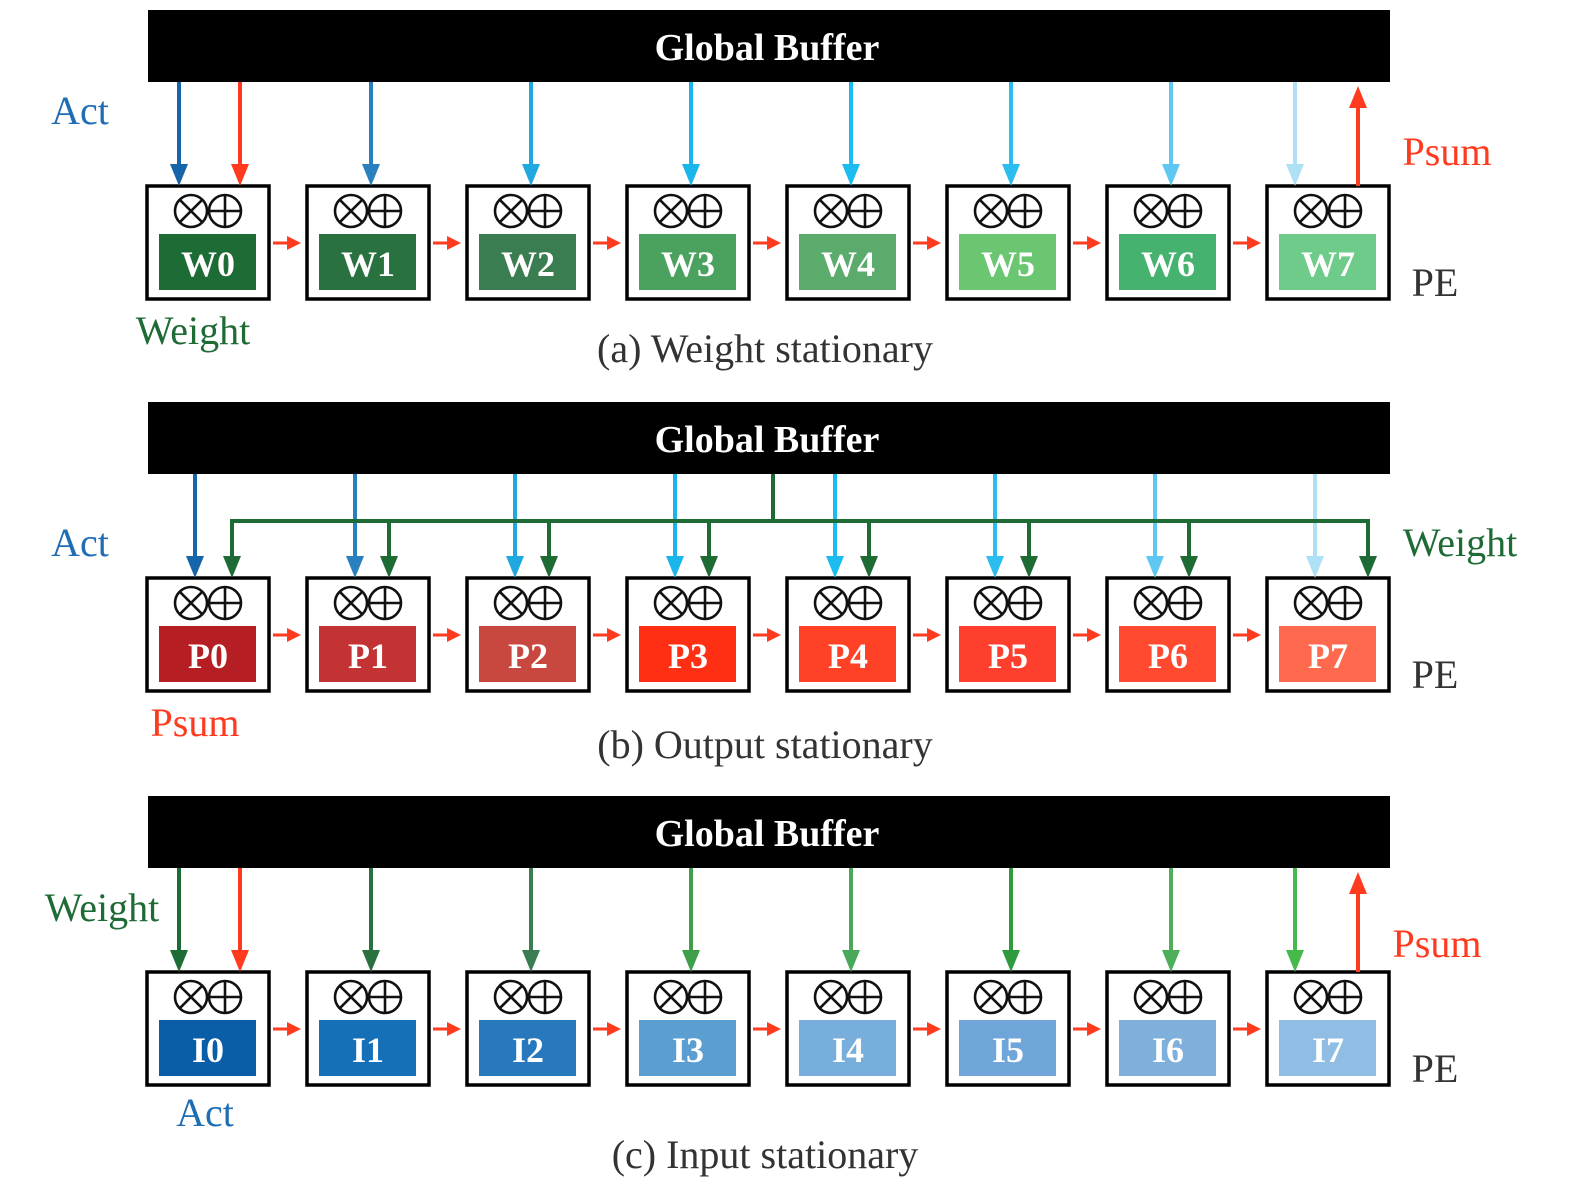 This screenshot has width=1570, height=1192. Describe the element at coordinates (240, 920) in the screenshot. I see `psum-in-arrow` at that location.